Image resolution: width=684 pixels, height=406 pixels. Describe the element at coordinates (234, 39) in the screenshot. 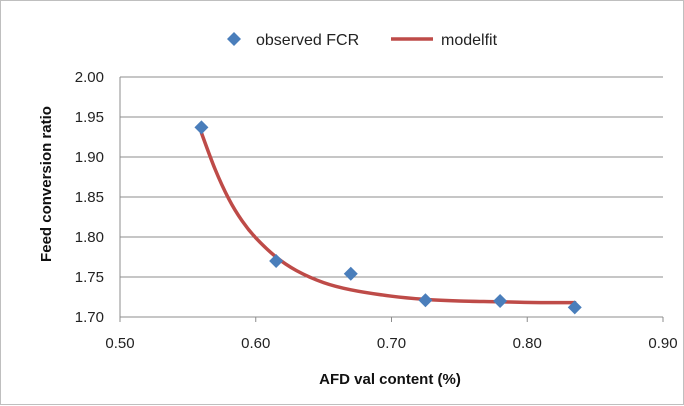

I see `legend-marker-observed` at that location.